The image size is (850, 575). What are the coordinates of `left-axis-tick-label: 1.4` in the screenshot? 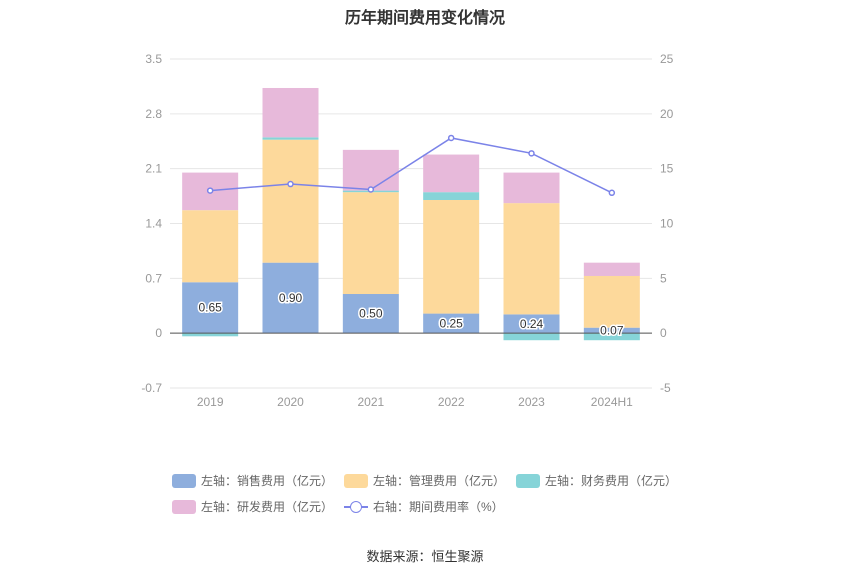 It's located at (153, 224).